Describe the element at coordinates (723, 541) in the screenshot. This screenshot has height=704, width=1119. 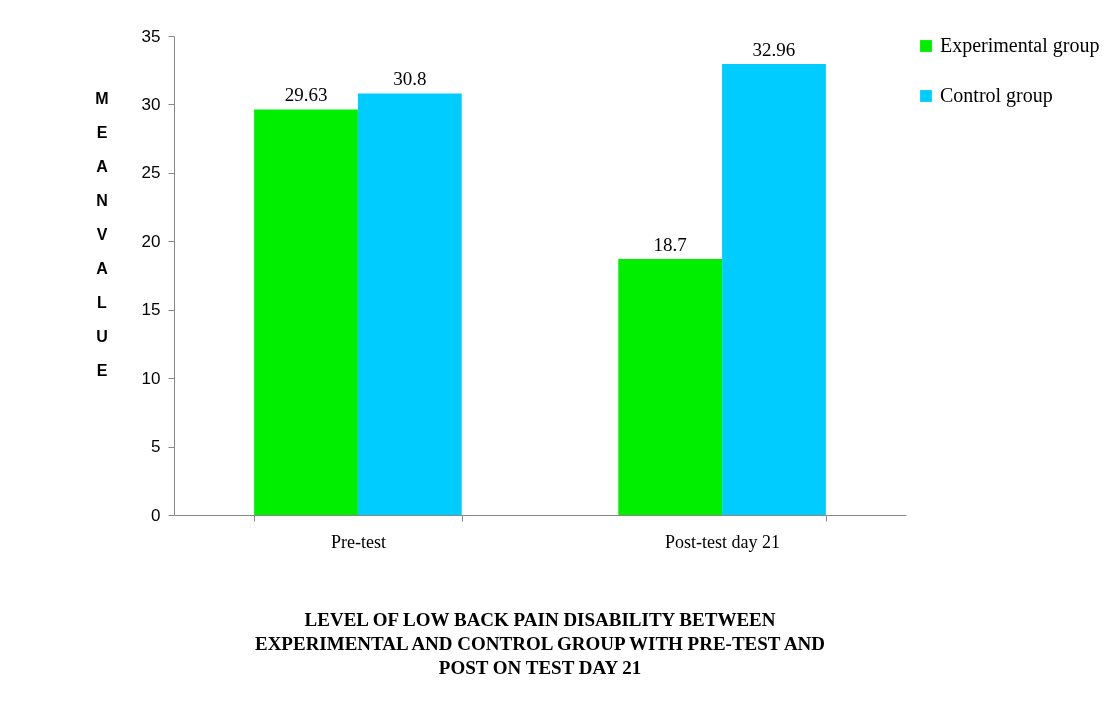
I see `x-tick-label: Post-test day 21` at that location.